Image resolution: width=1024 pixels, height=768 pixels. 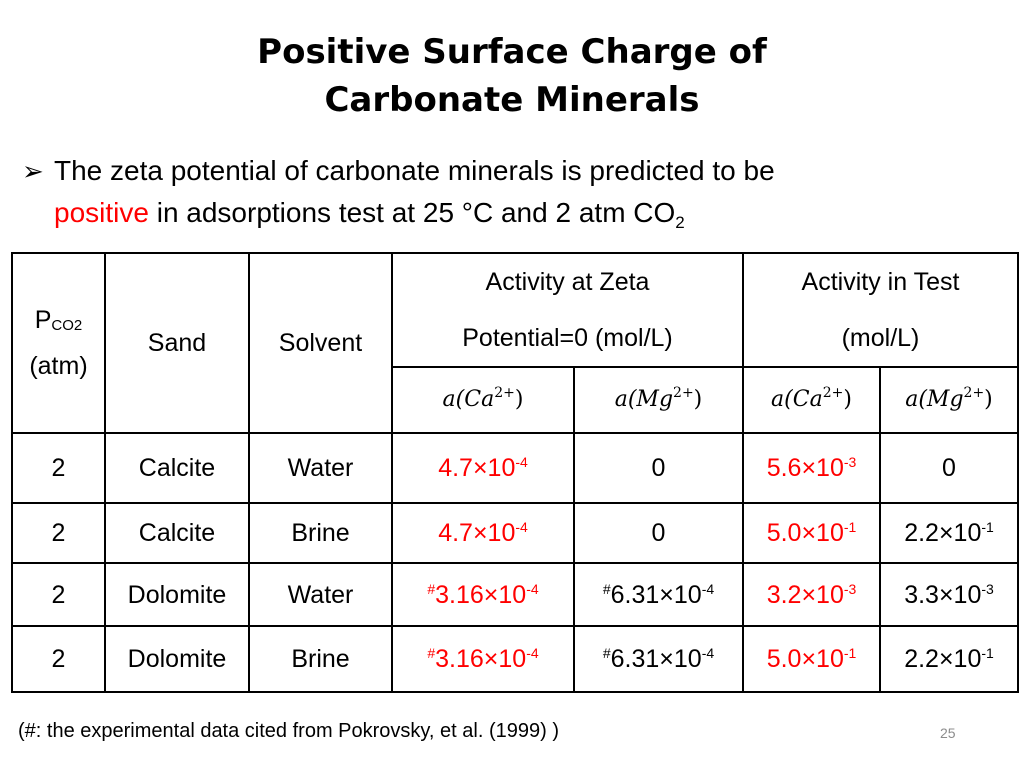 What do you see at coordinates (811, 468) in the screenshot?
I see `cell-test-ca: 5.6×10-3` at bounding box center [811, 468].